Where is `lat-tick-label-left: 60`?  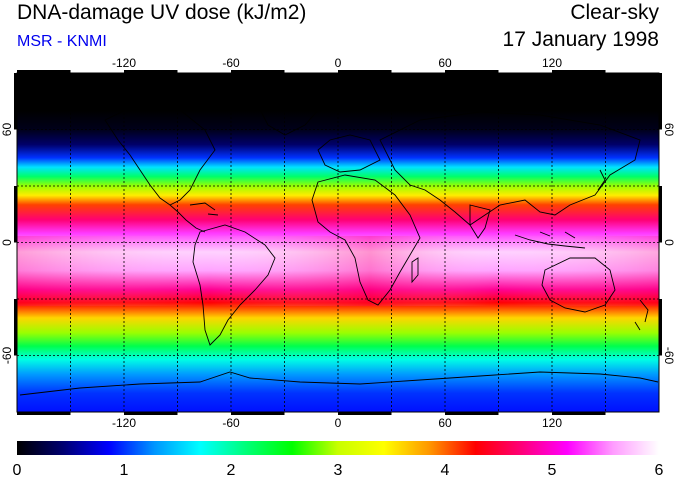 lat-tick-label-left: 60 is located at coordinates (7, 130).